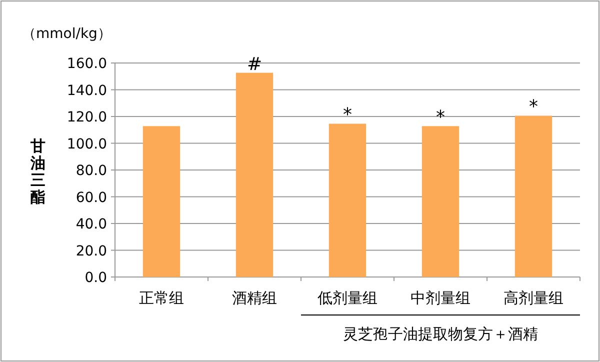  What do you see at coordinates (91, 251) in the screenshot?
I see `y-tick-label: 20.0` at bounding box center [91, 251].